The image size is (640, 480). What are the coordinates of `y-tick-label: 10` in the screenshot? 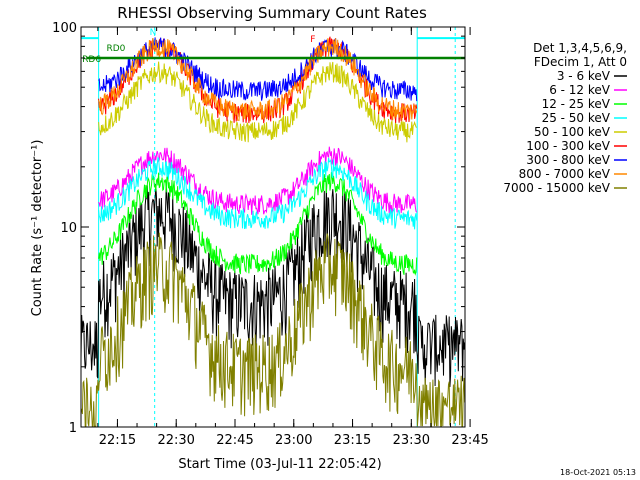 It's located at (68, 228).